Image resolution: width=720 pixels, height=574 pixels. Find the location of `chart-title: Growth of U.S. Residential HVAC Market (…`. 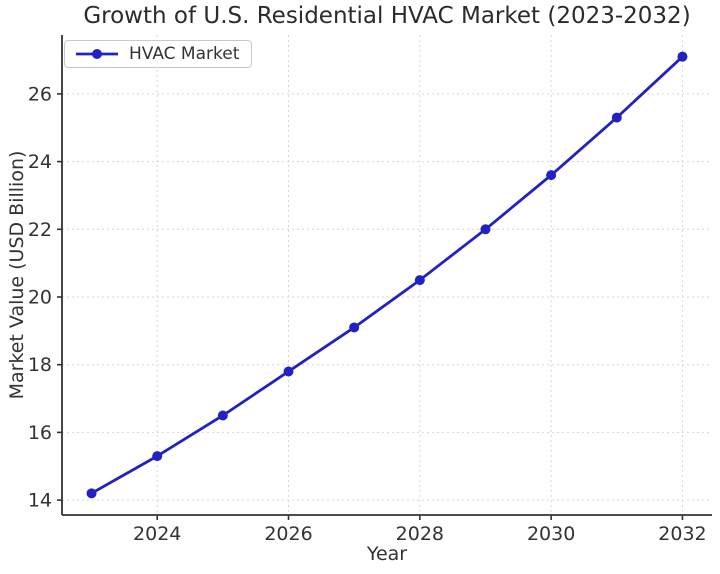

chart-title: Growth of U.S. Residential HVAC Market (… is located at coordinates (387, 16).